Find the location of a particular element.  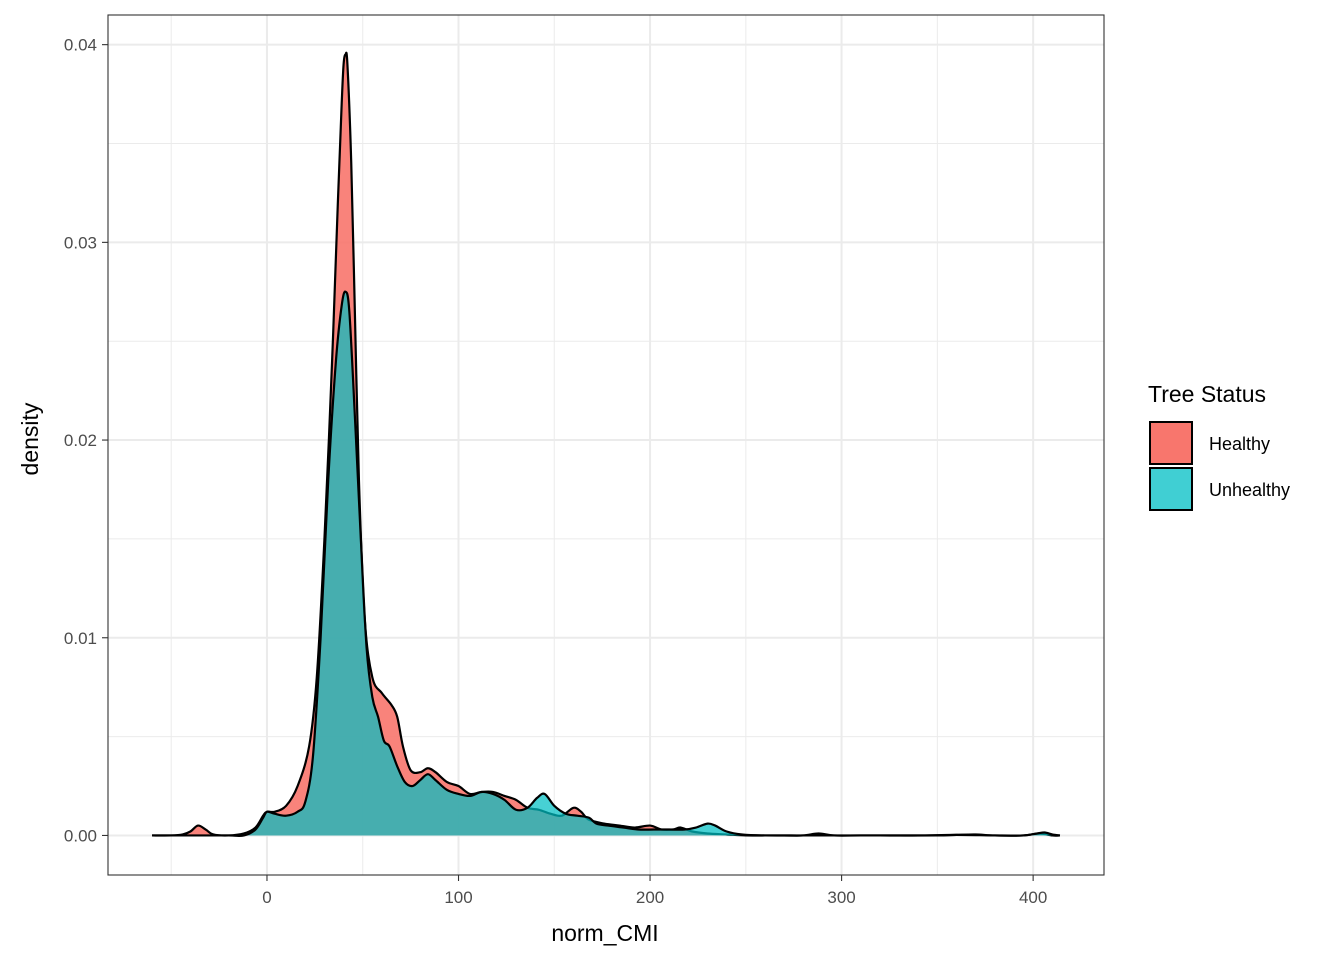

y-tick-label: 0.04 is located at coordinates (80, 45).